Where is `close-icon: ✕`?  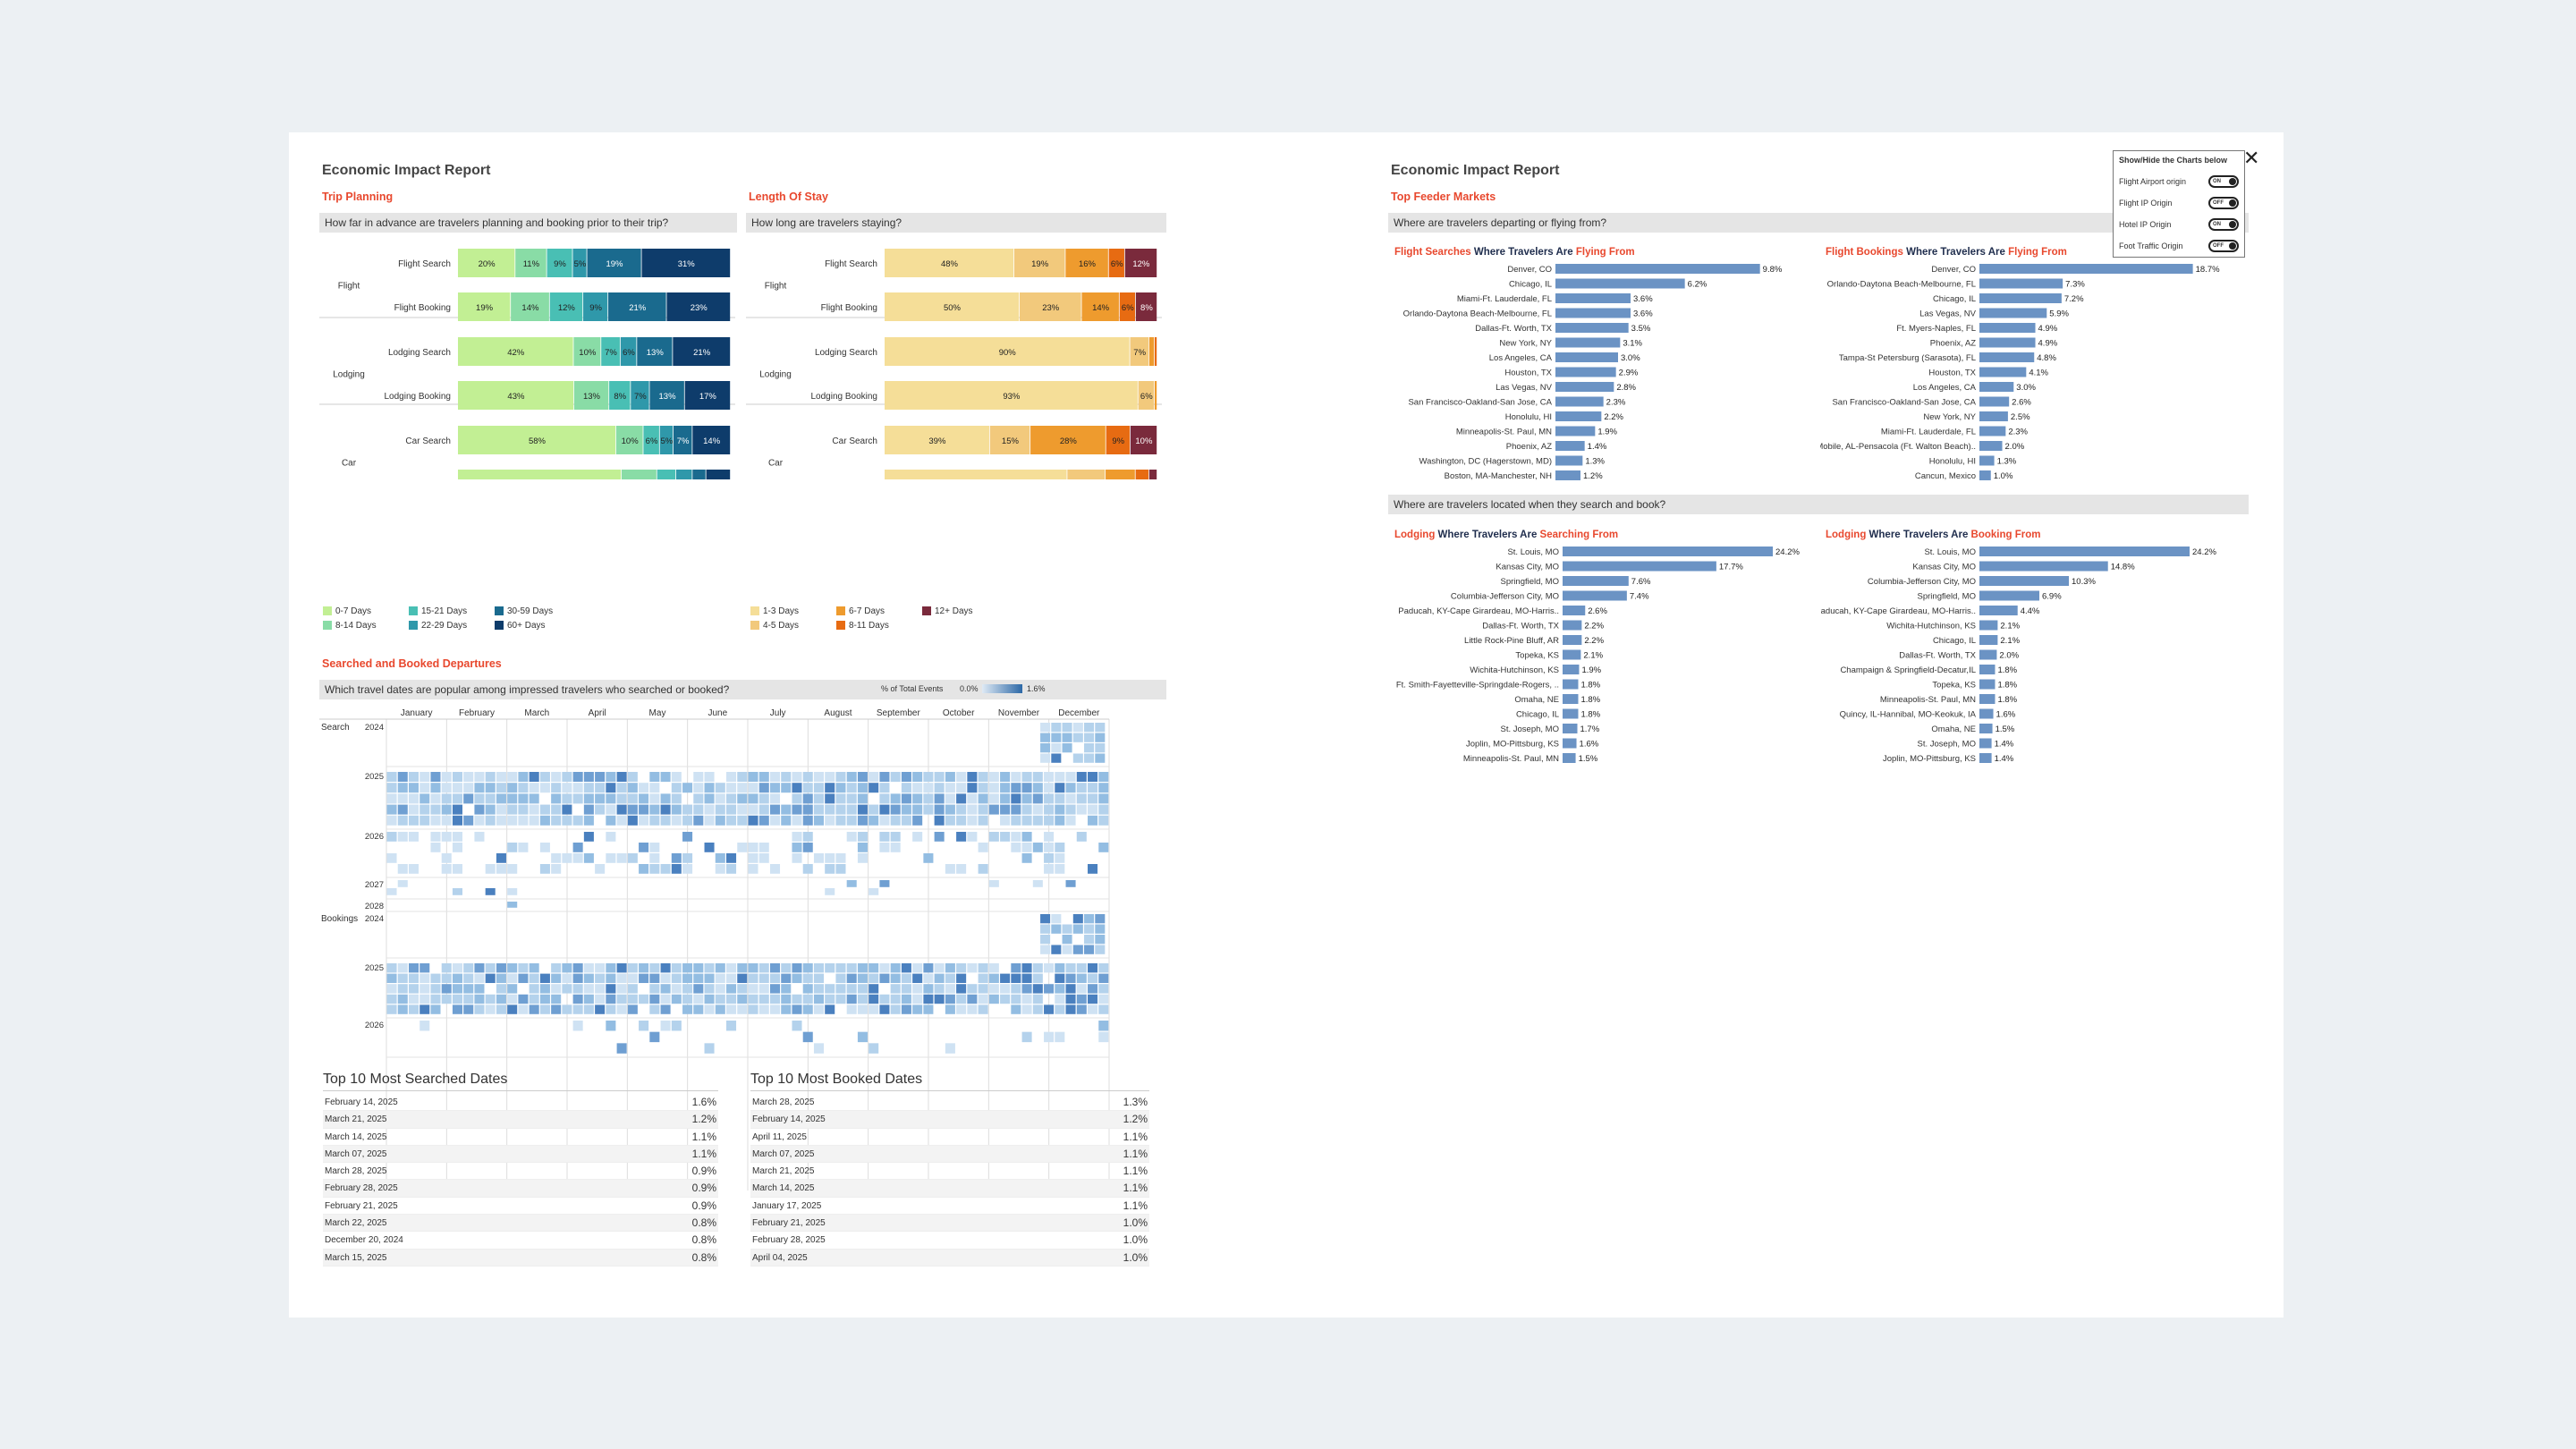 close-icon: ✕ is located at coordinates (2251, 158).